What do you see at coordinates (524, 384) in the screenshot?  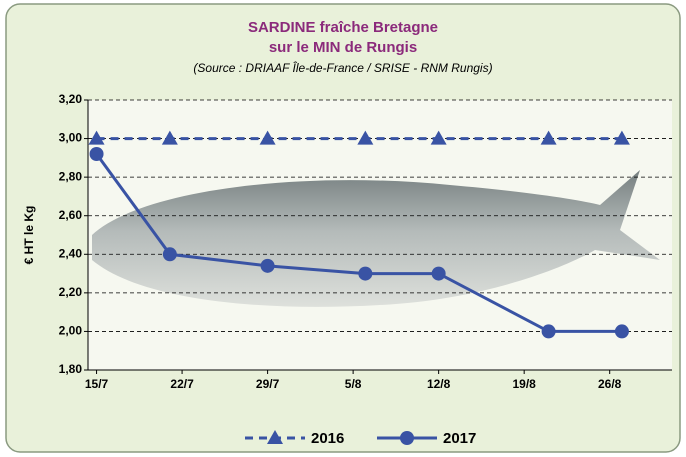 I see `x-tick-label: 19/8` at bounding box center [524, 384].